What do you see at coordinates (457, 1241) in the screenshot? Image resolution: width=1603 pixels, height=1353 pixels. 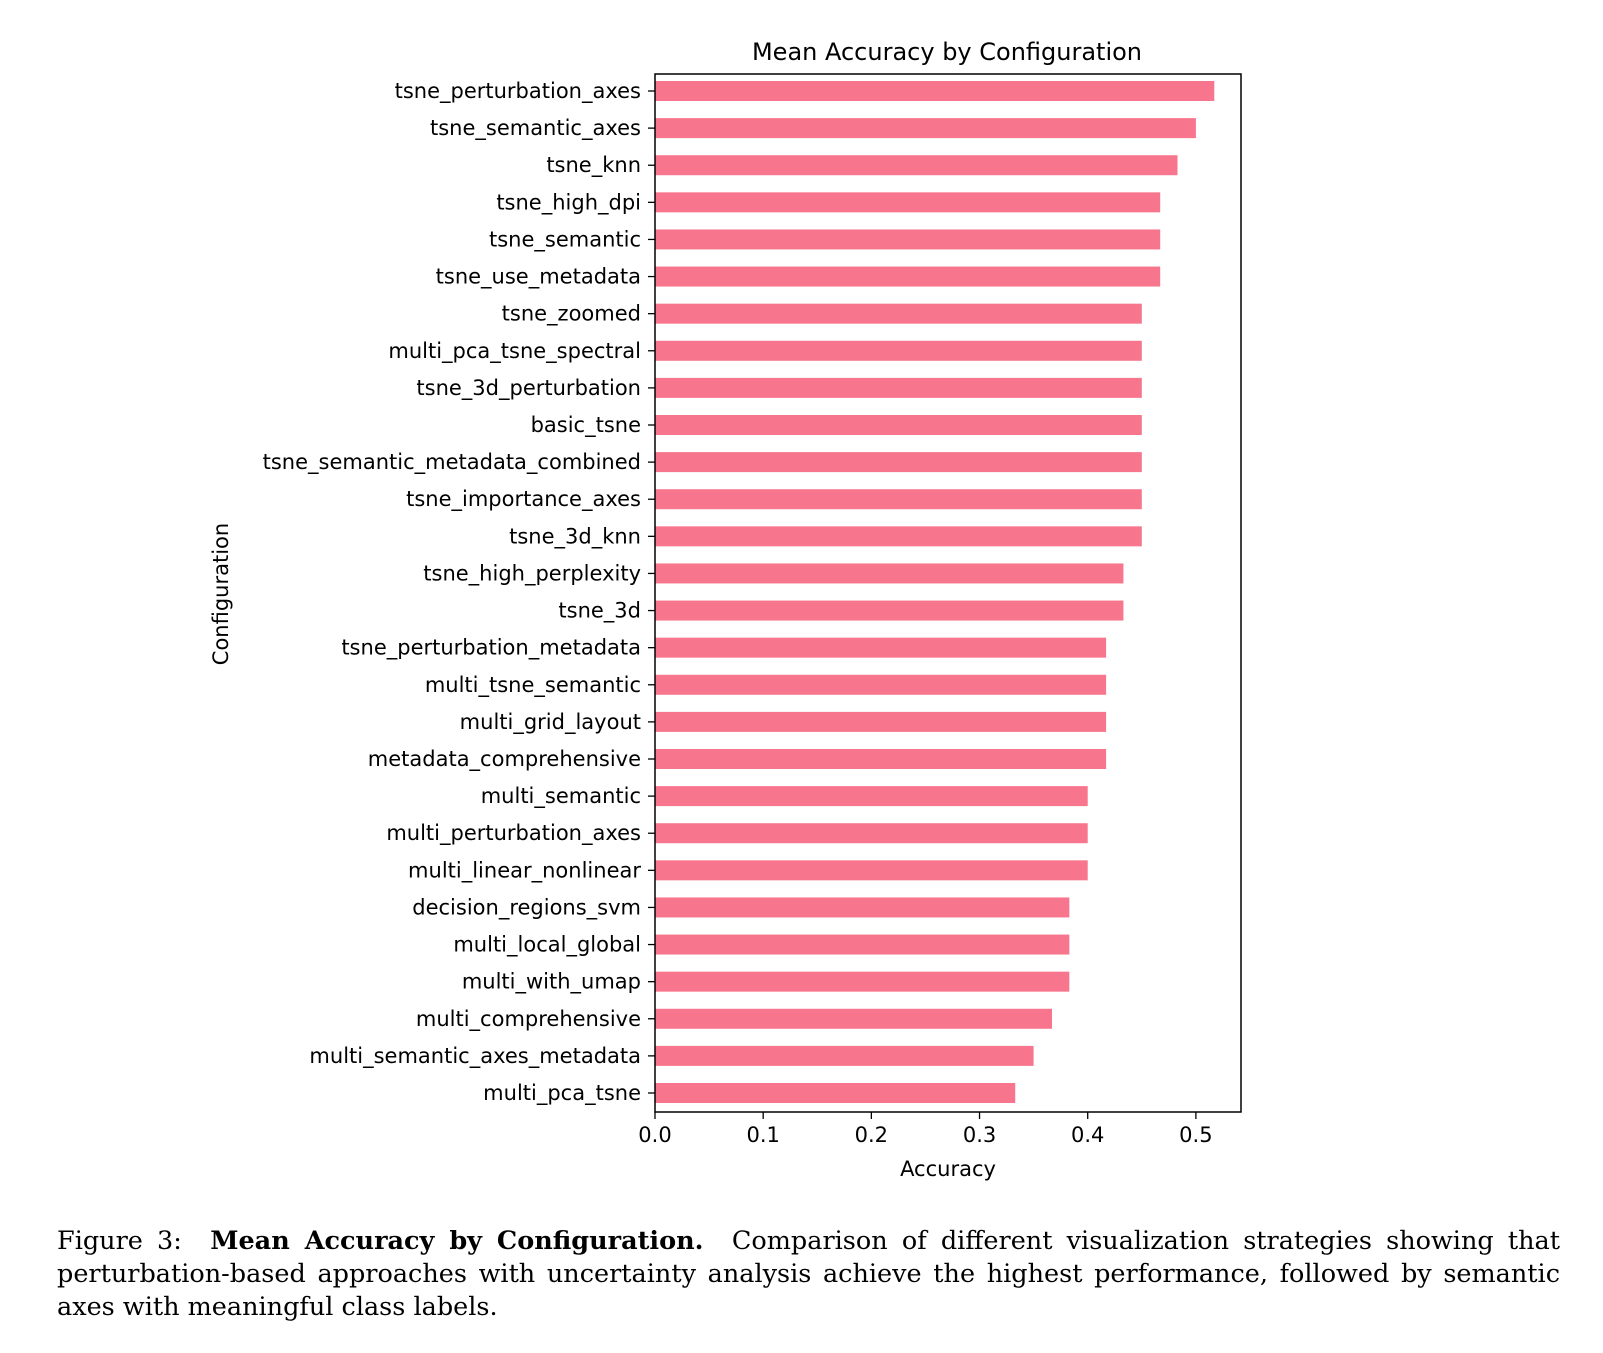 I see `caption-title: Mean Accuracy by Configuration.` at bounding box center [457, 1241].